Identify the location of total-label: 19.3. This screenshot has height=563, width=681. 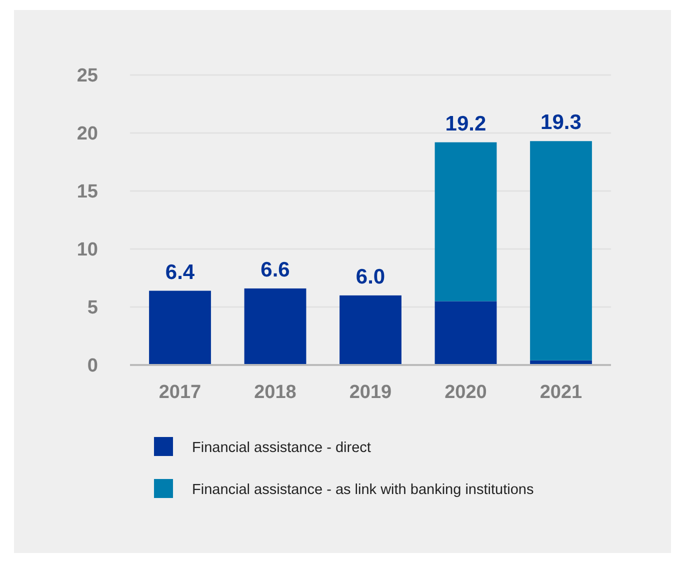
(561, 122).